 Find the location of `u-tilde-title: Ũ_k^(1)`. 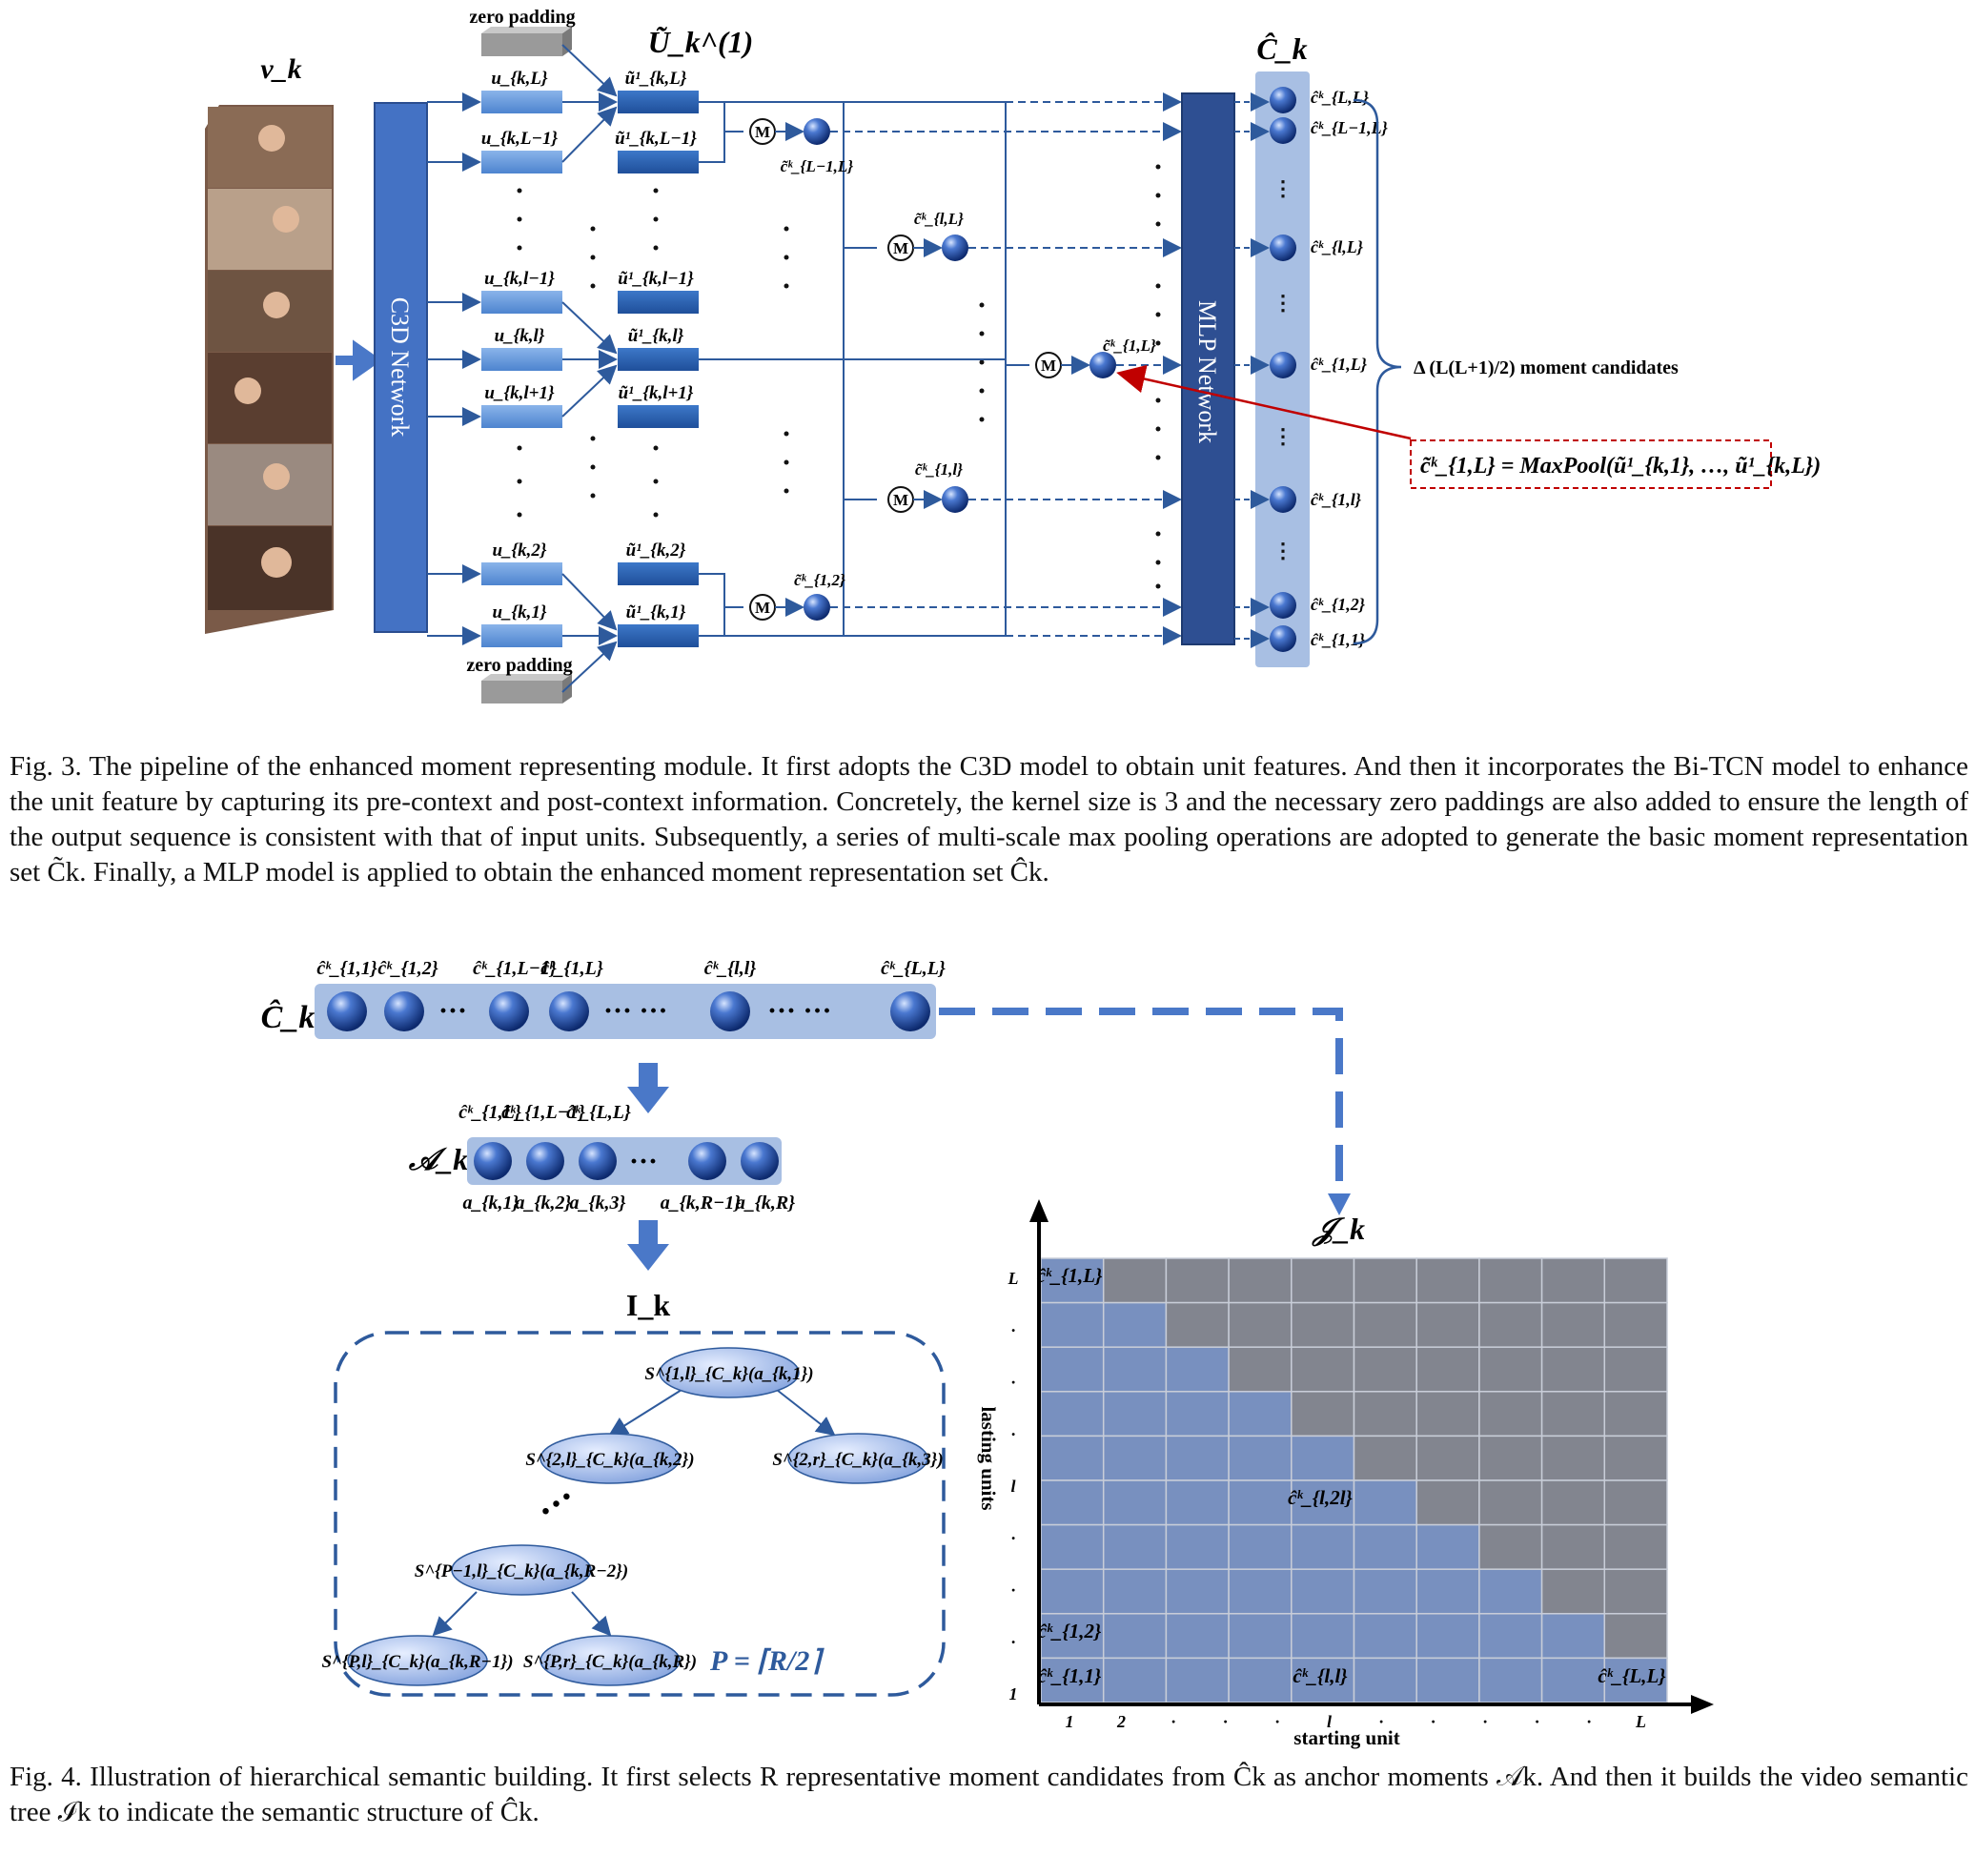

u-tilde-title: Ũ_k^(1) is located at coordinates (701, 42).